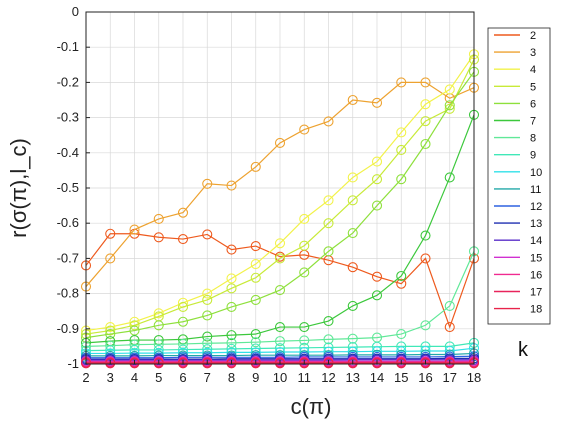  I want to click on x-tick-label: 6, so click(182, 377).